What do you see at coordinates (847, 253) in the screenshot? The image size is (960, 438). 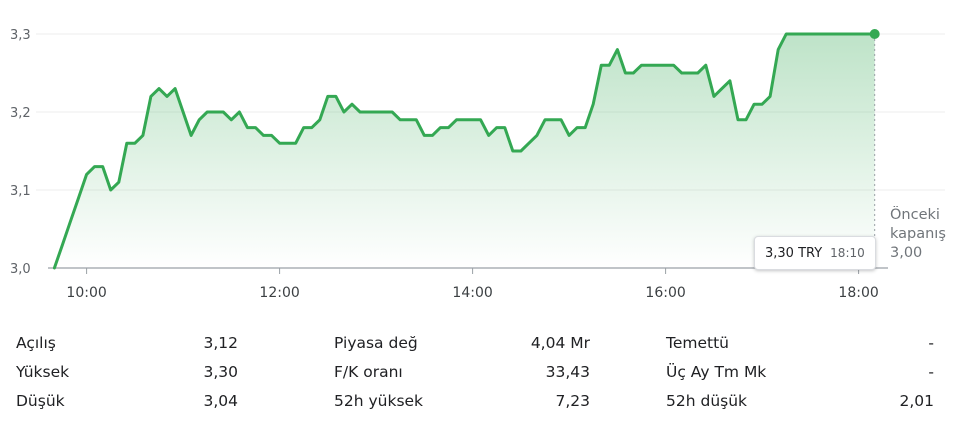 I see `tooltip-time: 18:10` at bounding box center [847, 253].